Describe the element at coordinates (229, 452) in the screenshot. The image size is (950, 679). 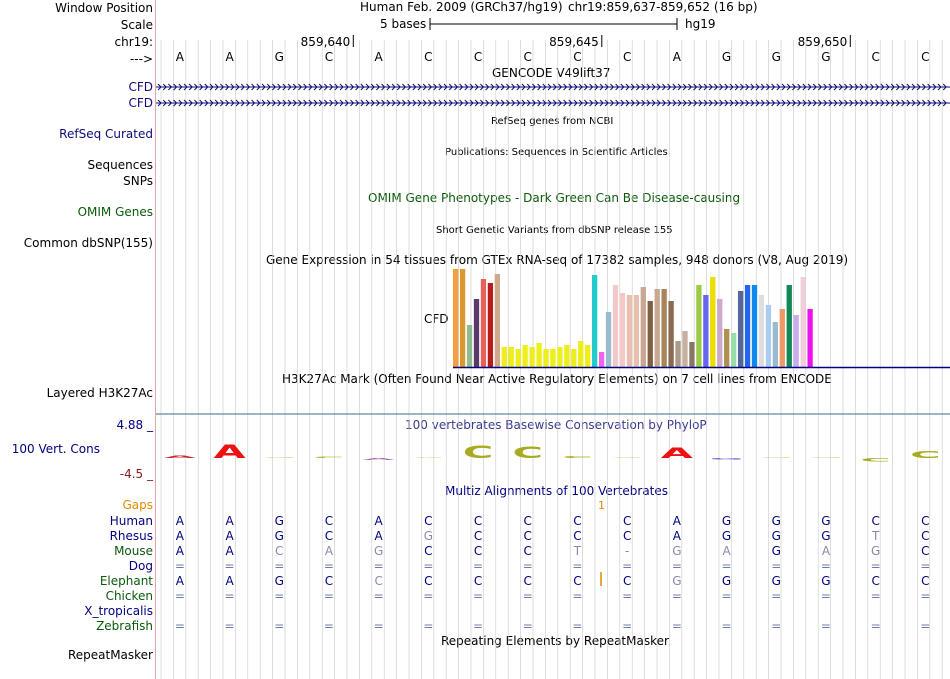
I see `phylop-letter: A` at that location.